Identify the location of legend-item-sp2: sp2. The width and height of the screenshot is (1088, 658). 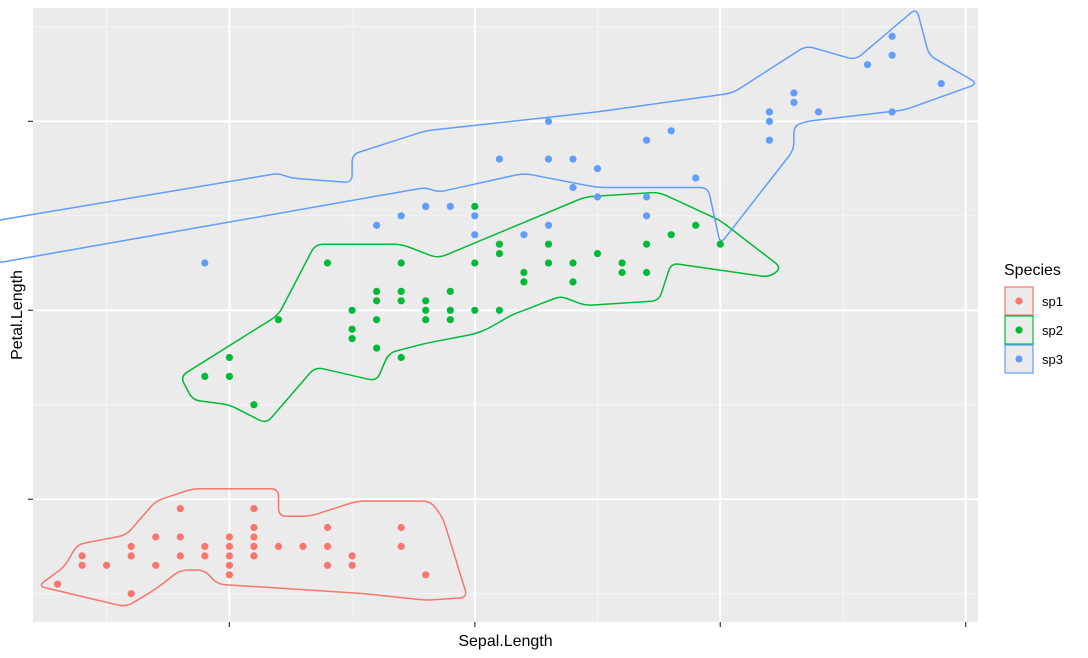
(1033, 330).